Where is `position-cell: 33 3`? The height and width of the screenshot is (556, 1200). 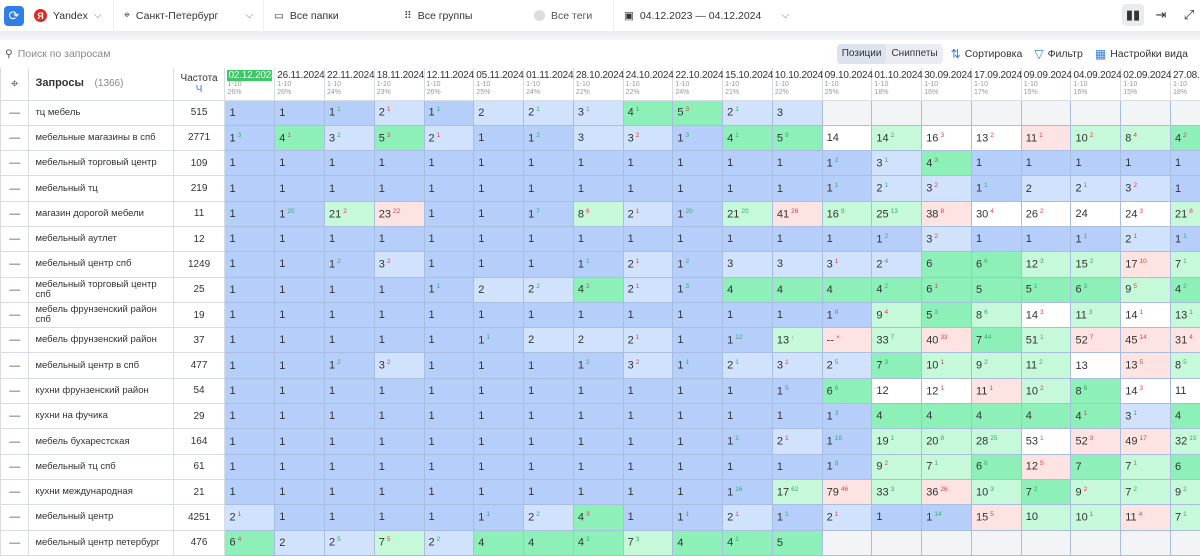
position-cell: 33 3 is located at coordinates (897, 492).